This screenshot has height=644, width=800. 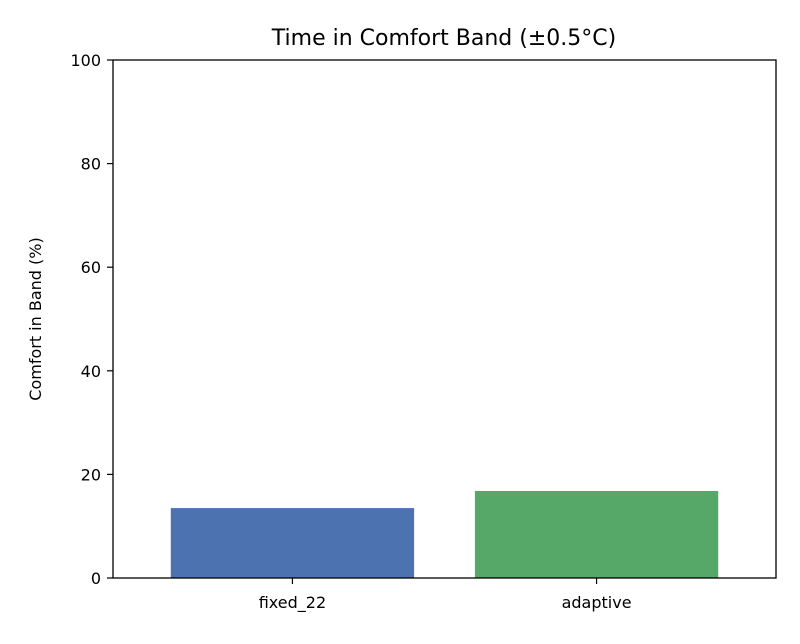 I want to click on x-axis-ticks: fixed_22 adaptive, so click(x=445, y=595).